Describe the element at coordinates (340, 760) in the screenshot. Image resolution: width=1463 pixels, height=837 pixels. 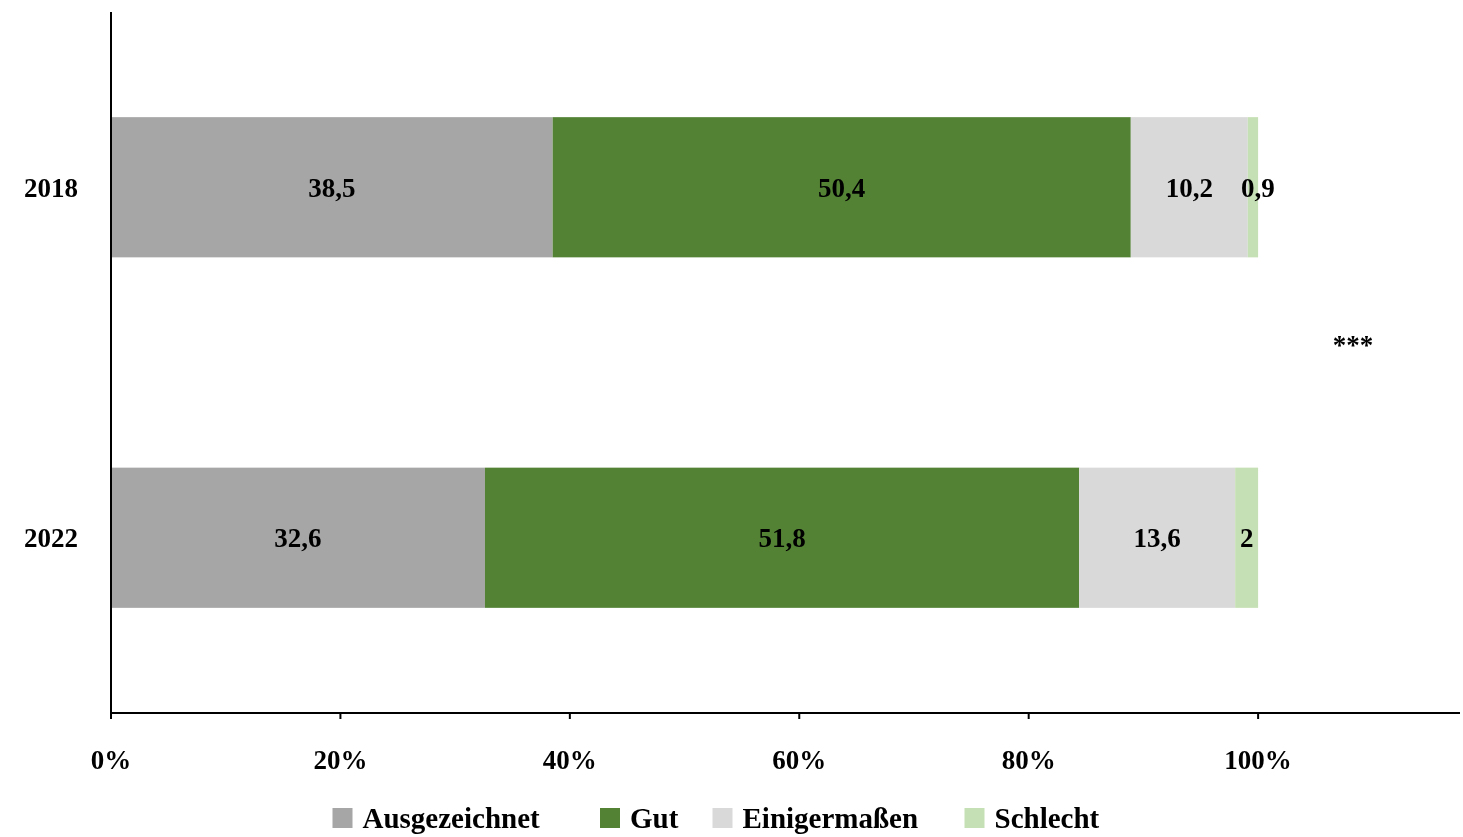
I see `x-tick-label: 20%` at that location.